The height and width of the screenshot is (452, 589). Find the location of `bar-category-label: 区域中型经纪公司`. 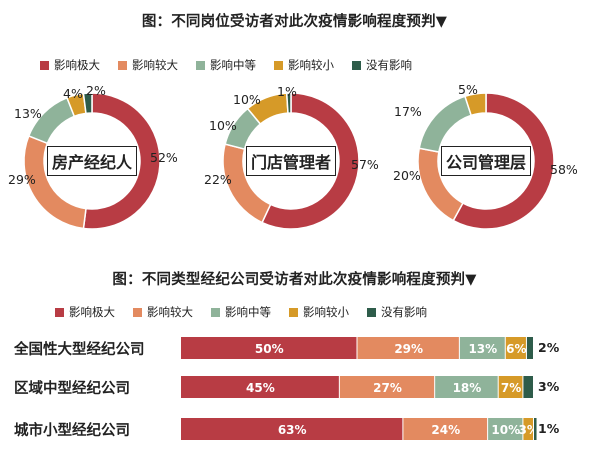

bar-category-label: 区域中型经纪公司 is located at coordinates (72, 389).